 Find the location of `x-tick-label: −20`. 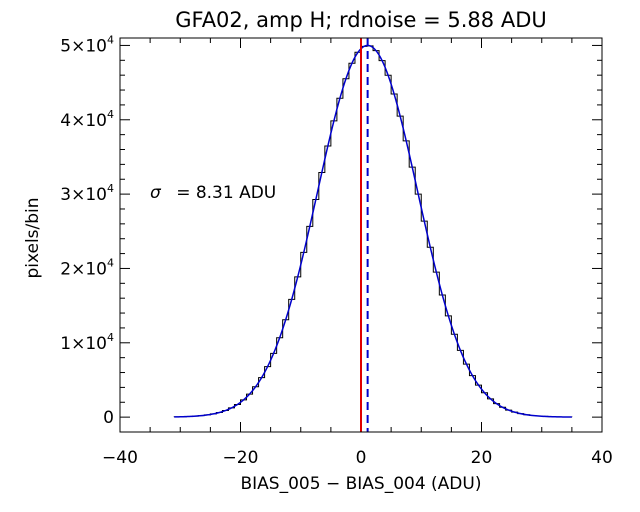

x-tick-label: −20 is located at coordinates (241, 458).